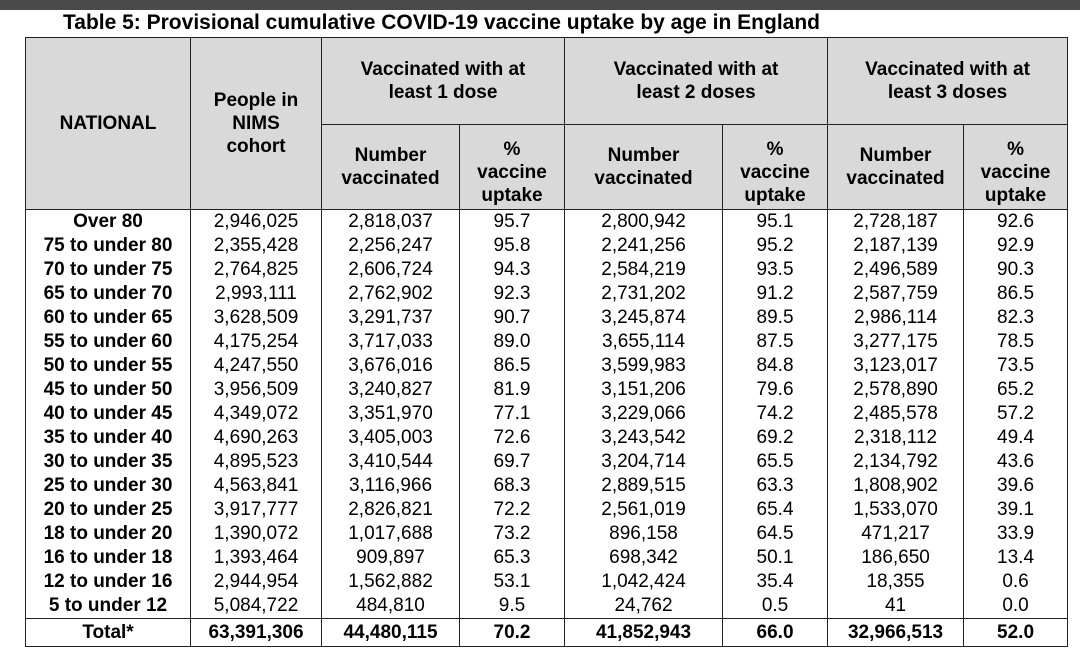  Describe the element at coordinates (108, 270) in the screenshot. I see `age-cell: 70 to under 75` at that location.